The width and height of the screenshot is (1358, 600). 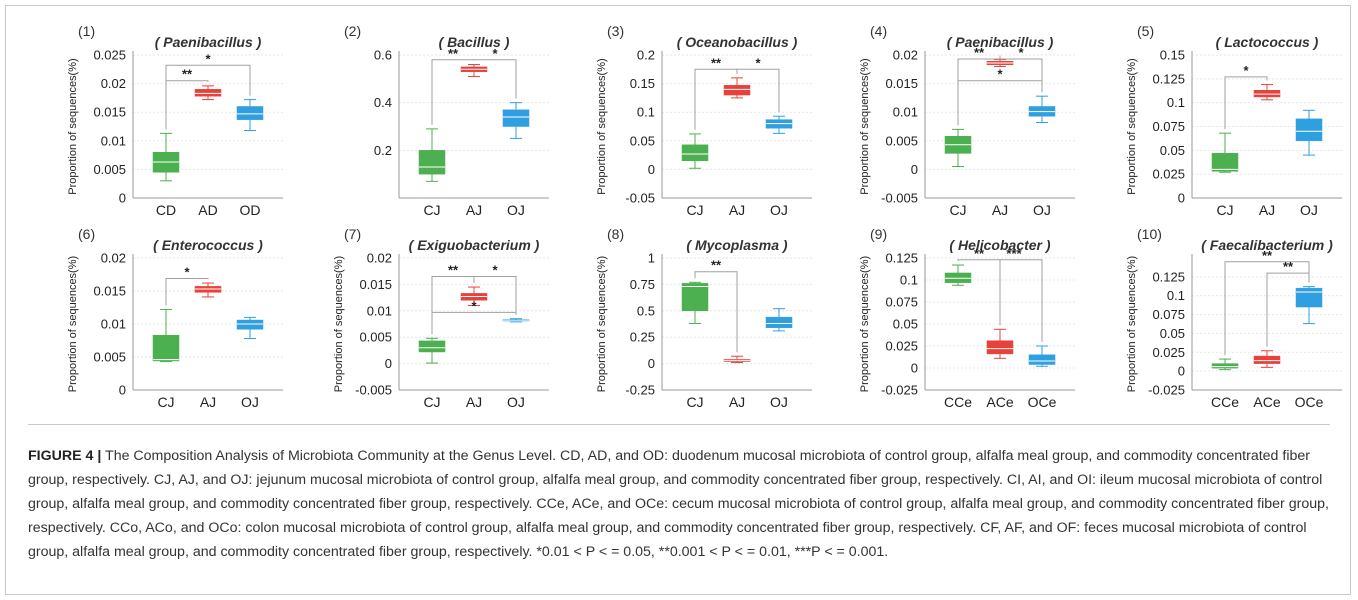 What do you see at coordinates (737, 210) in the screenshot?
I see `panel-3-category-label: AJ` at bounding box center [737, 210].